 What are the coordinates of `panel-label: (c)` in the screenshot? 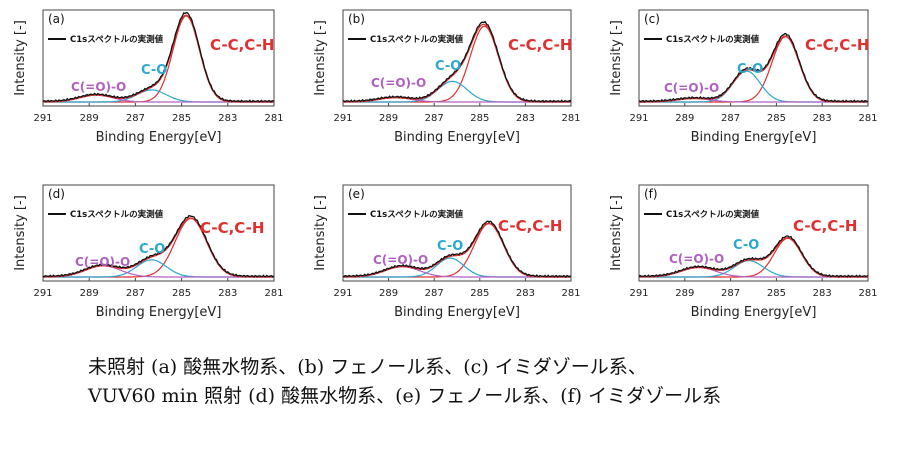 It's located at (652, 19).